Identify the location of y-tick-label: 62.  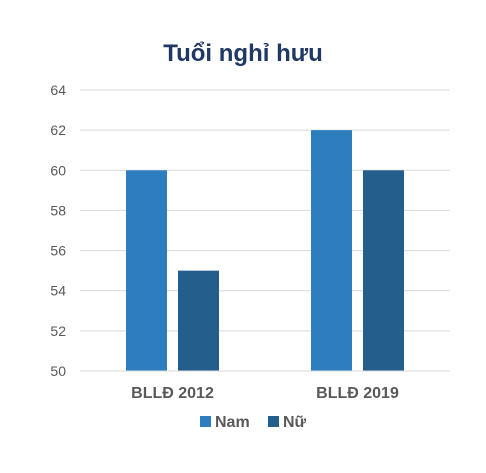
(58, 130).